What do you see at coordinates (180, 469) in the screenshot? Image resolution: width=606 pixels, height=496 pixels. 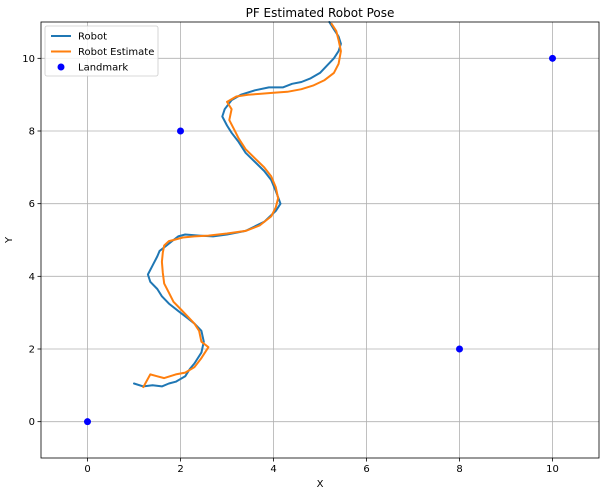 I see `x-tick-label: 2` at bounding box center [180, 469].